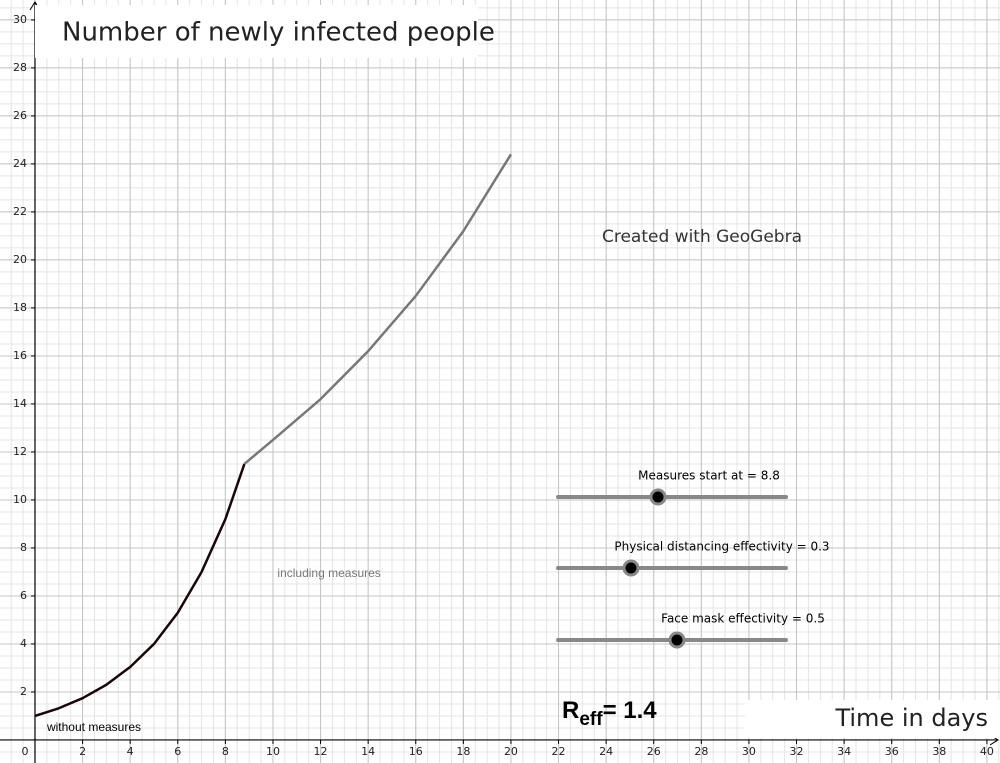 This screenshot has width=1000, height=763. What do you see at coordinates (20, 163) in the screenshot?
I see `y-tick-label: 24` at bounding box center [20, 163].